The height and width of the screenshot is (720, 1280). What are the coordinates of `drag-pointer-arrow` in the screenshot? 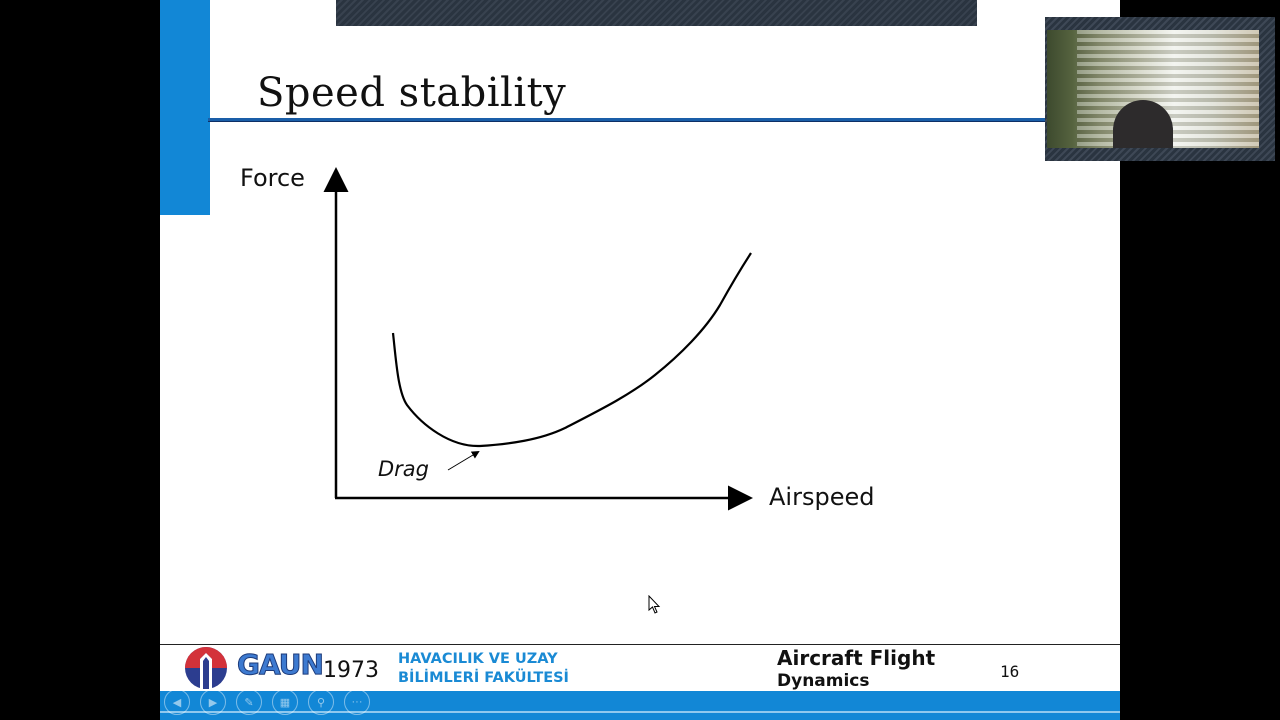 It's located at (463, 460).